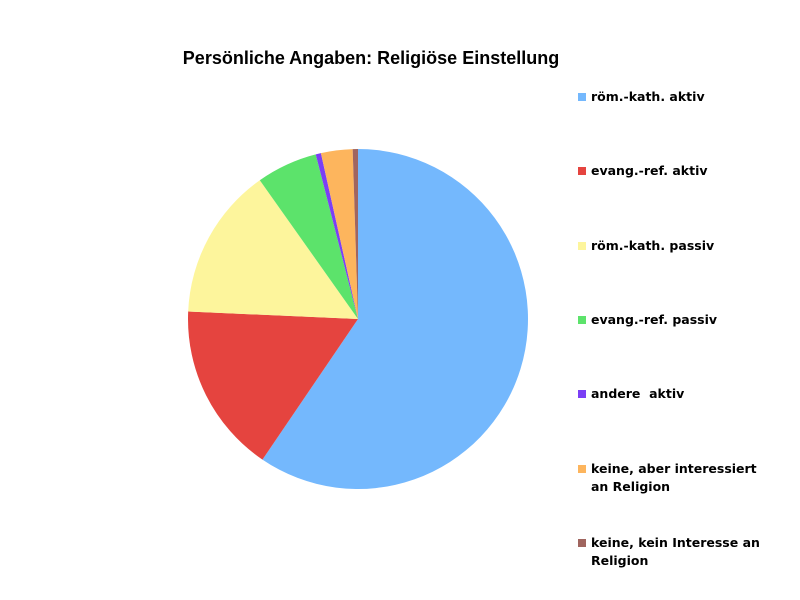  Describe the element at coordinates (648, 96) in the screenshot. I see `legend-label: röm.-kath. aktiv` at that location.